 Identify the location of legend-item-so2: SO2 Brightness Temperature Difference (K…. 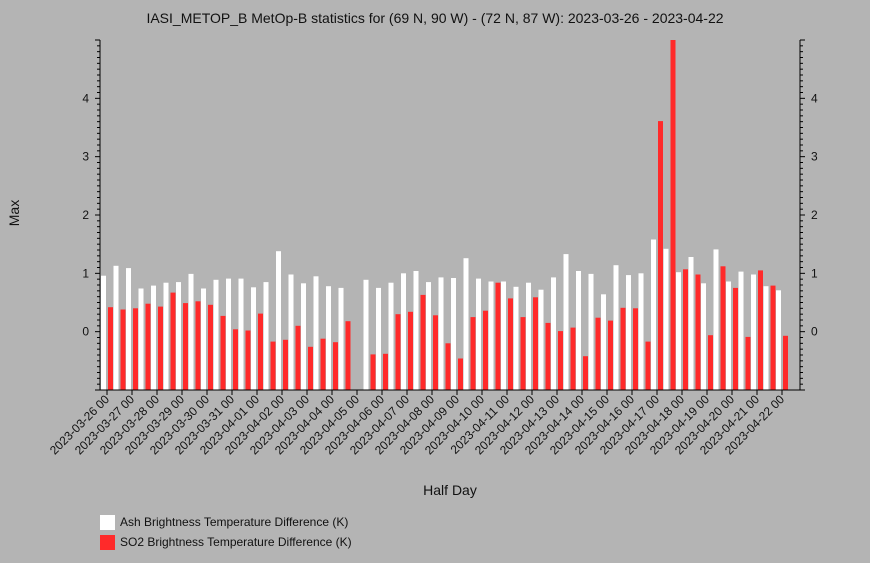
(226, 542).